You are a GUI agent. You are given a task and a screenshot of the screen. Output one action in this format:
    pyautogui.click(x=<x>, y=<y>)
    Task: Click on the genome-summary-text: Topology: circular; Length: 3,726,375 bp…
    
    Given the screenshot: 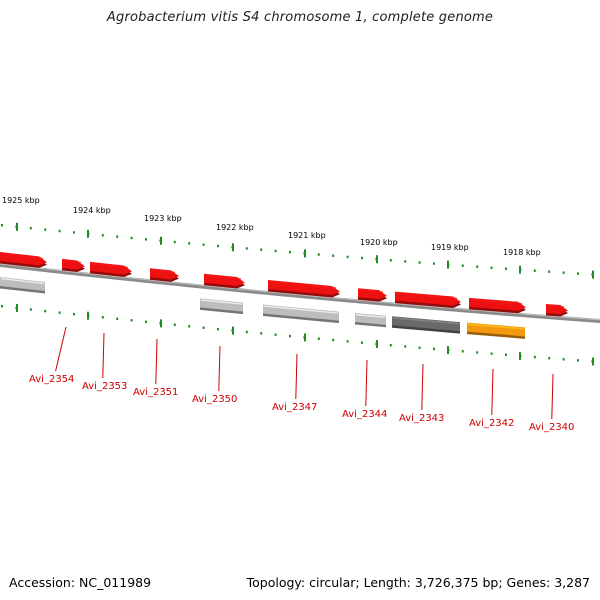 What is the action you would take?
    pyautogui.click(x=418, y=582)
    